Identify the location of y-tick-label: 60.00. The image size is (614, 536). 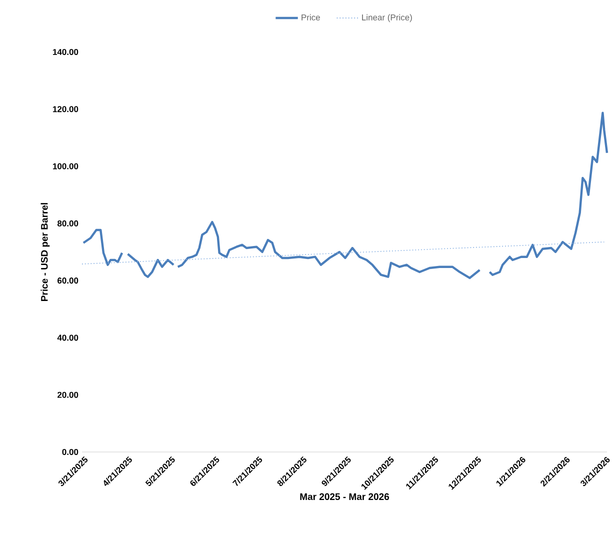
(68, 281).